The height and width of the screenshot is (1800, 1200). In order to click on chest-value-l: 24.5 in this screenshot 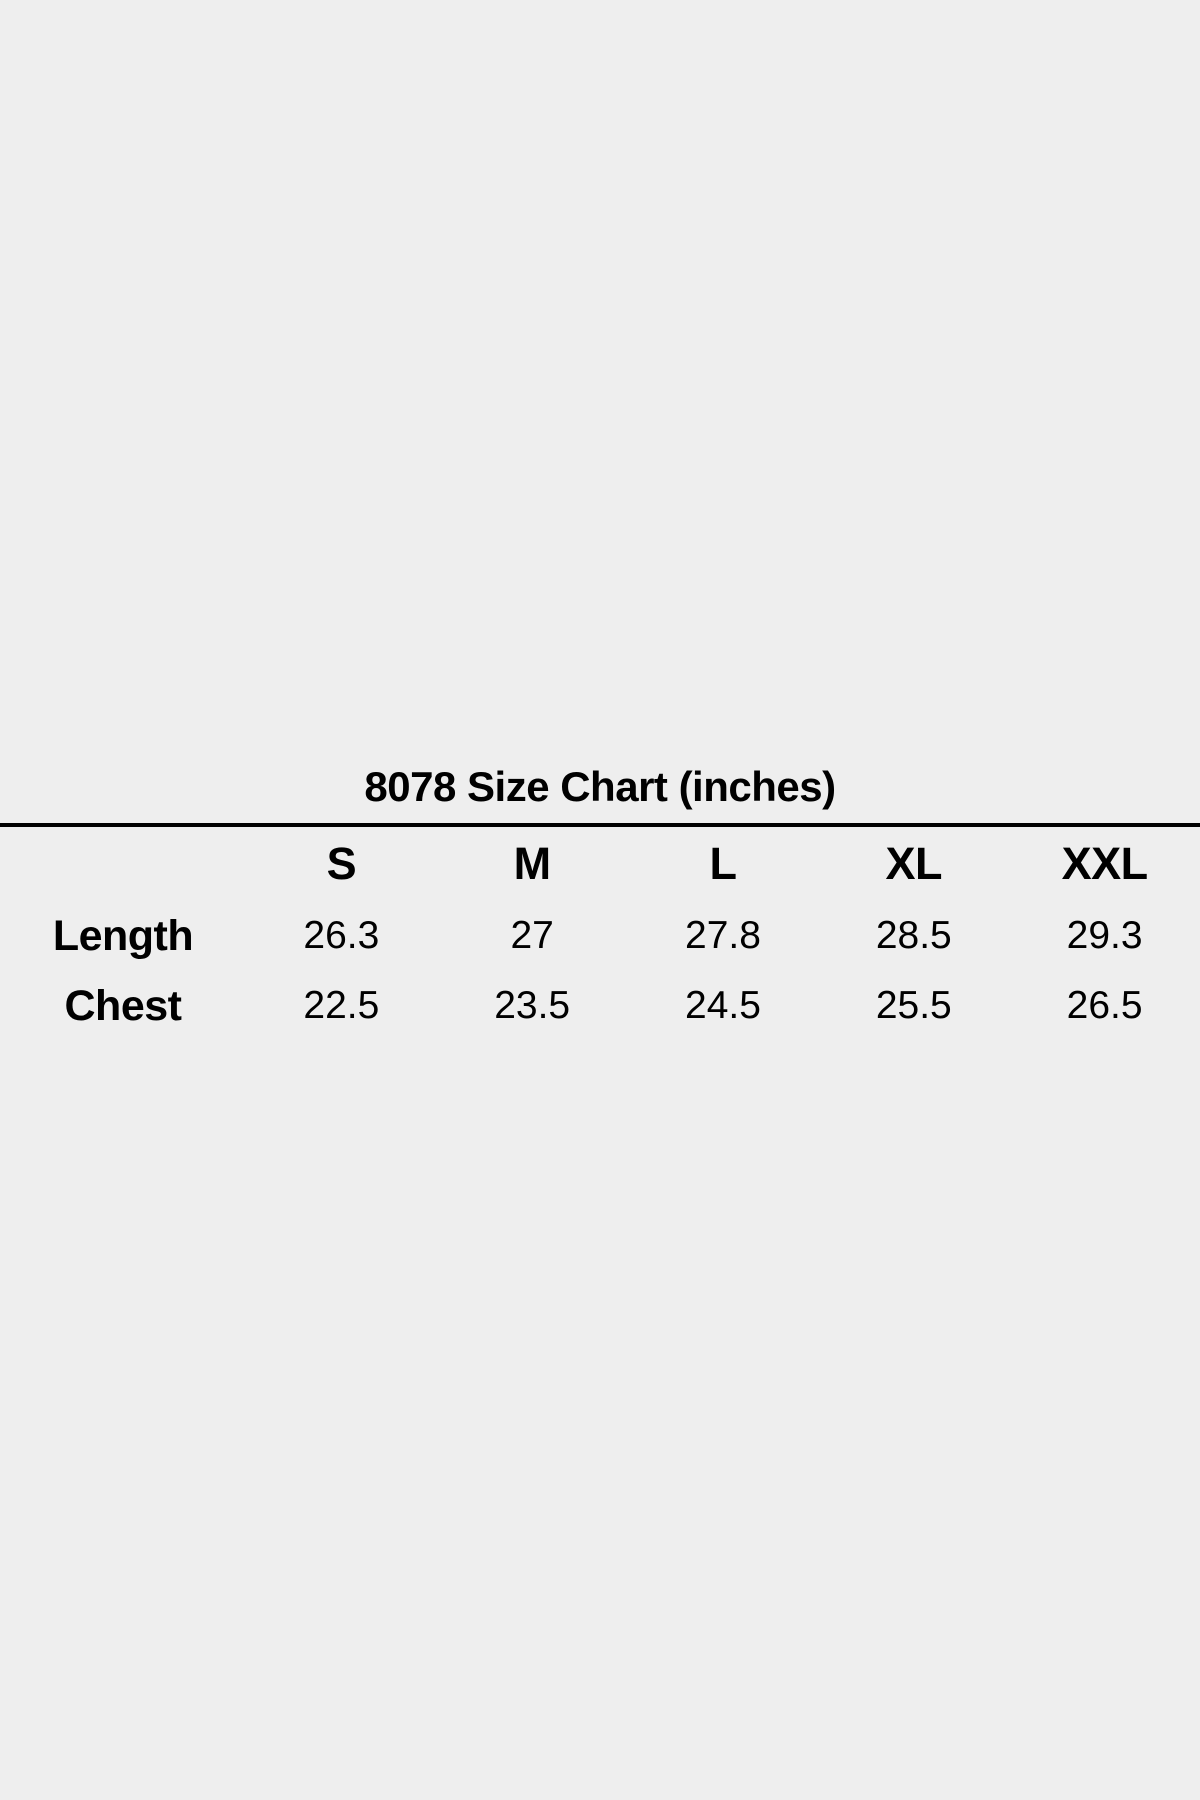, I will do `click(723, 1005)`.